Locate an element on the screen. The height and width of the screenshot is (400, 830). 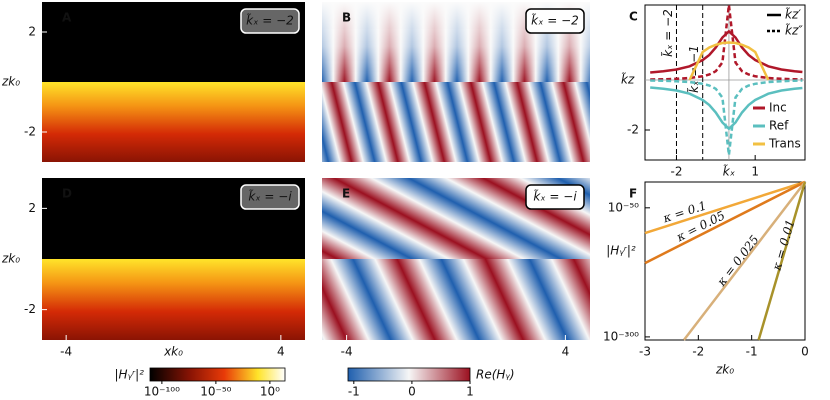
legend-label: Trans is located at coordinates (784, 144).